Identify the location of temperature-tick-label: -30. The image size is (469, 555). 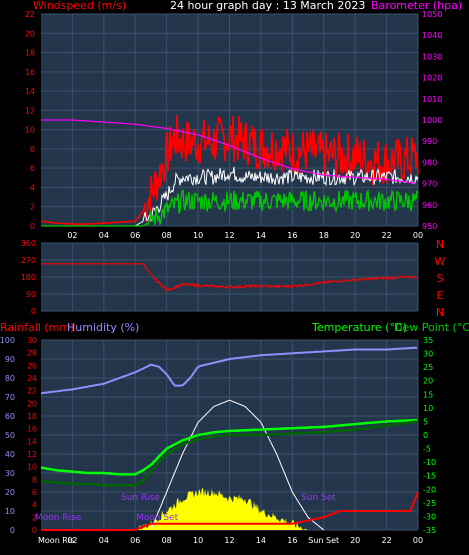
(429, 516).